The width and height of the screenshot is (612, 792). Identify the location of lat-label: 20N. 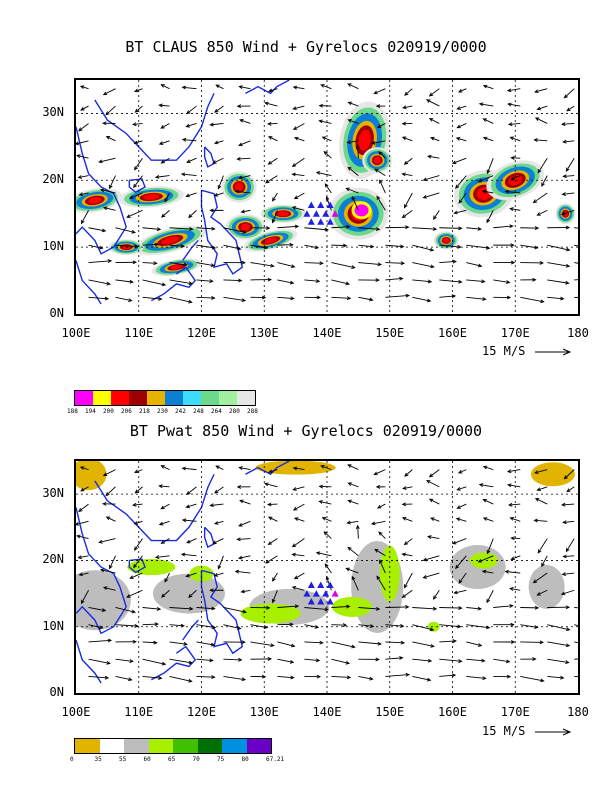
(53, 179).